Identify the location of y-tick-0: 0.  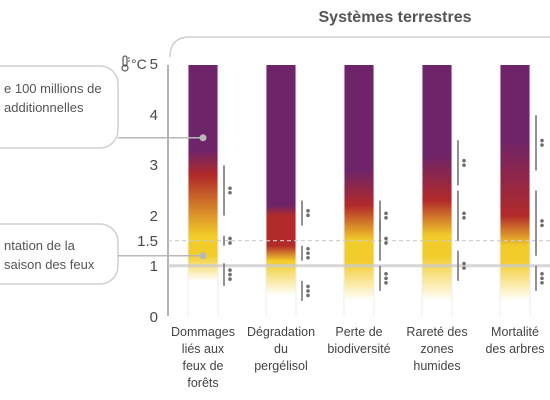
(154, 317).